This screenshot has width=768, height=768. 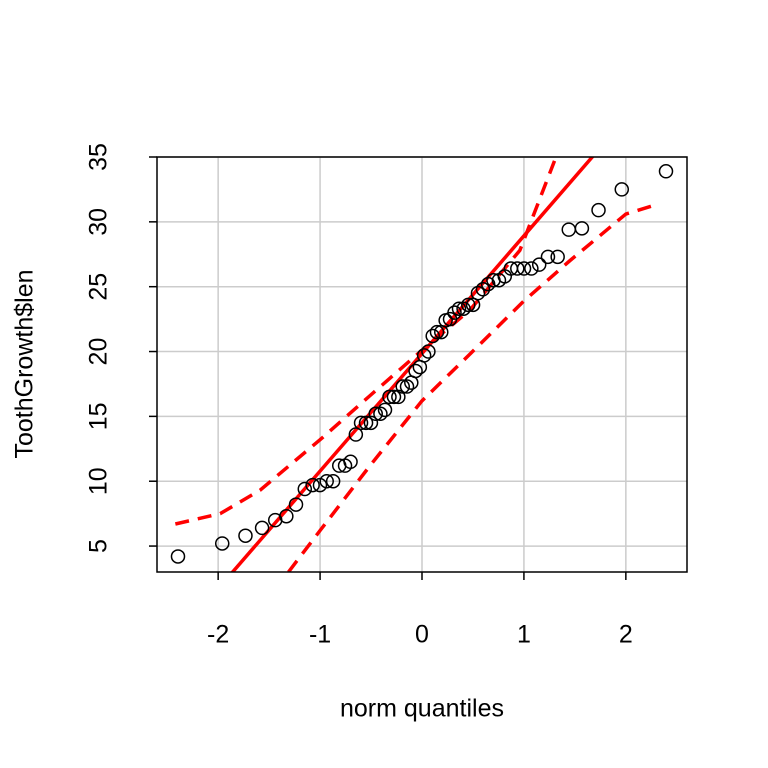 I want to click on y-tick-label: 30, so click(x=99, y=222).